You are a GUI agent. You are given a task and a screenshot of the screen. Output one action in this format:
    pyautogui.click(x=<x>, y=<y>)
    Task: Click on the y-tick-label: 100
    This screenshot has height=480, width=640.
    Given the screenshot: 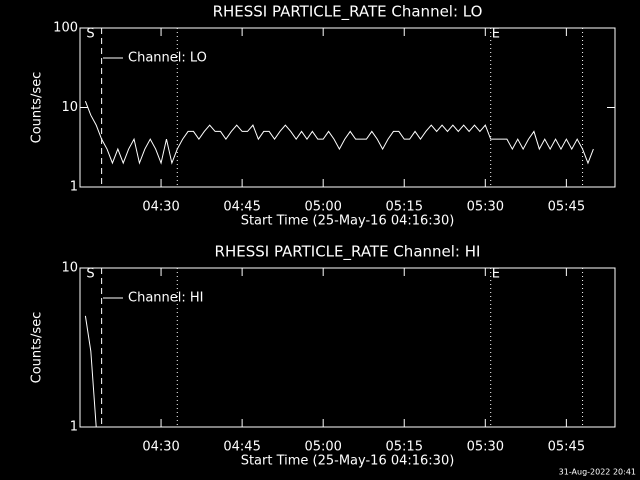 What is the action you would take?
    pyautogui.click(x=65, y=28)
    